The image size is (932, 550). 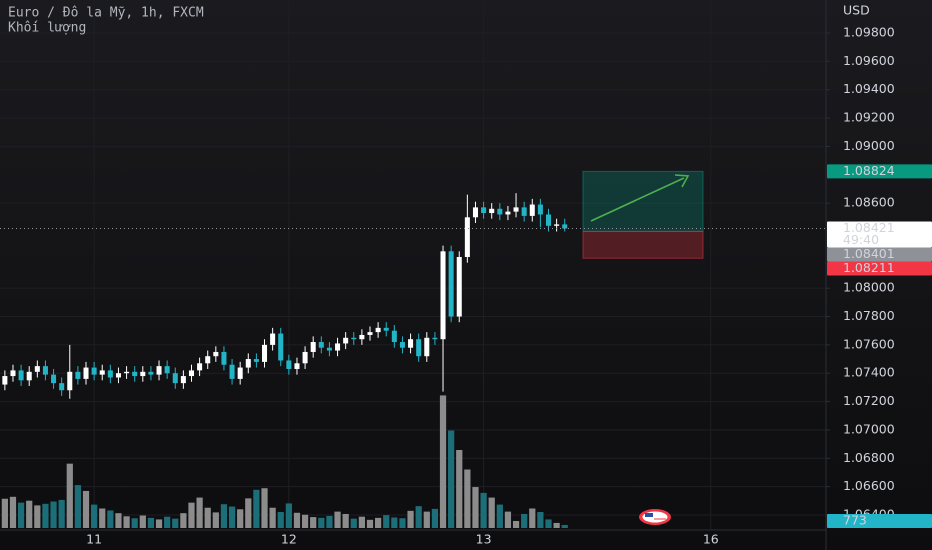 I want to click on countdown: 49:40, so click(x=861, y=239).